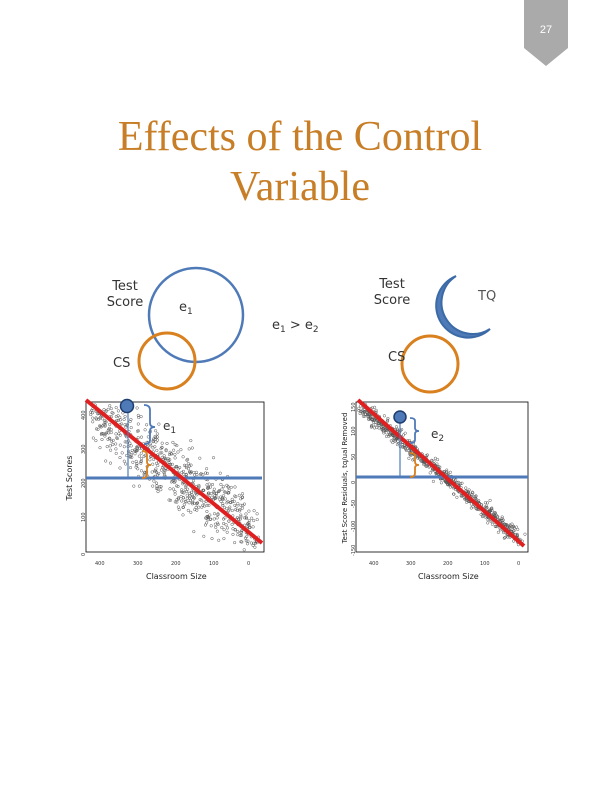 Image resolution: width=612 pixels, height=792 pixels. What do you see at coordinates (125, 302) in the screenshot?
I see `left-y-label-line2: Score` at bounding box center [125, 302].